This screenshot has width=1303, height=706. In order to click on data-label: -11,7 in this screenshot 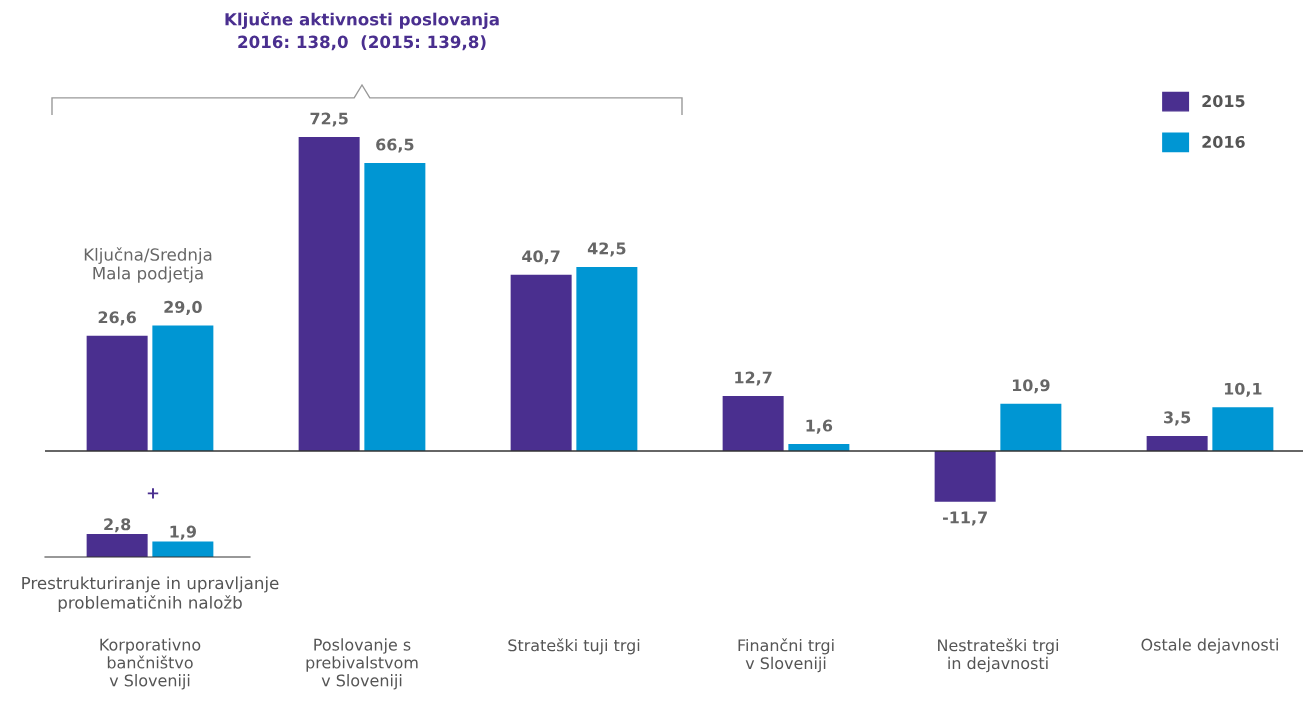, I will do `click(964, 518)`.